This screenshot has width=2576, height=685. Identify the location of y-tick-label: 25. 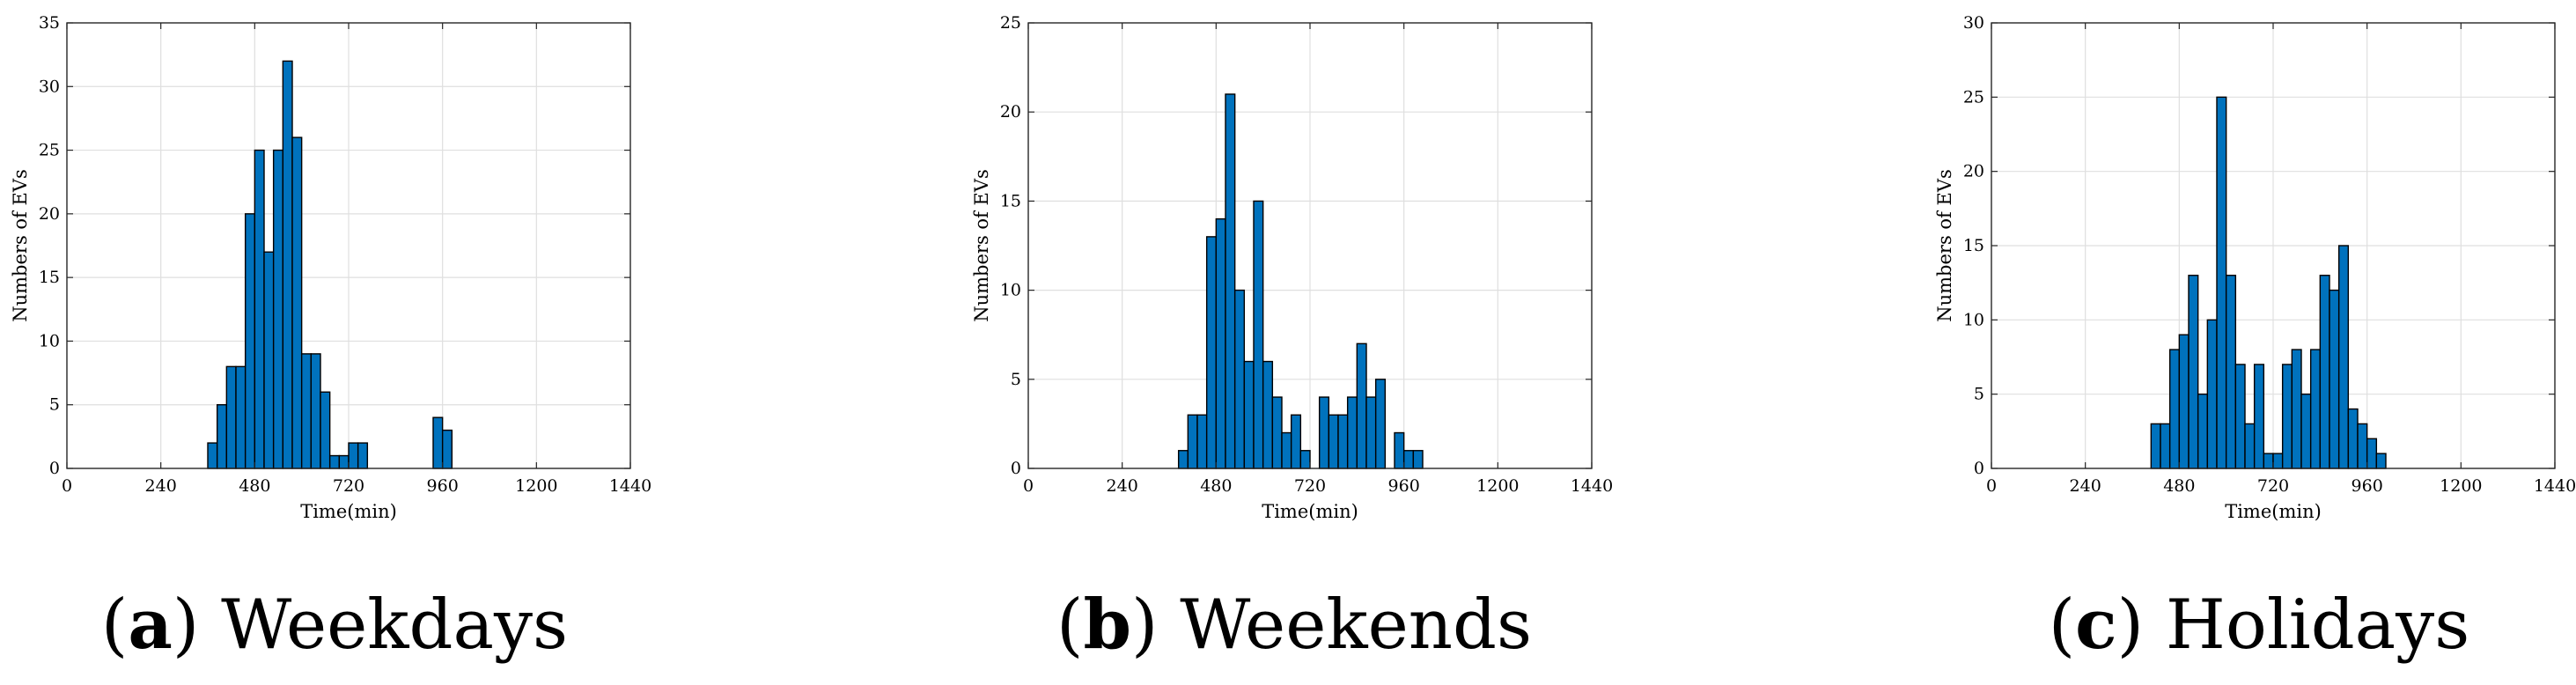
(50, 150).